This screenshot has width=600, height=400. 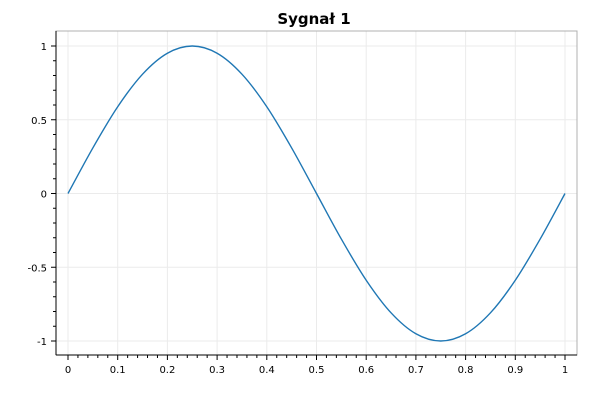 I want to click on x-tick-label: 0.2, so click(x=167, y=370).